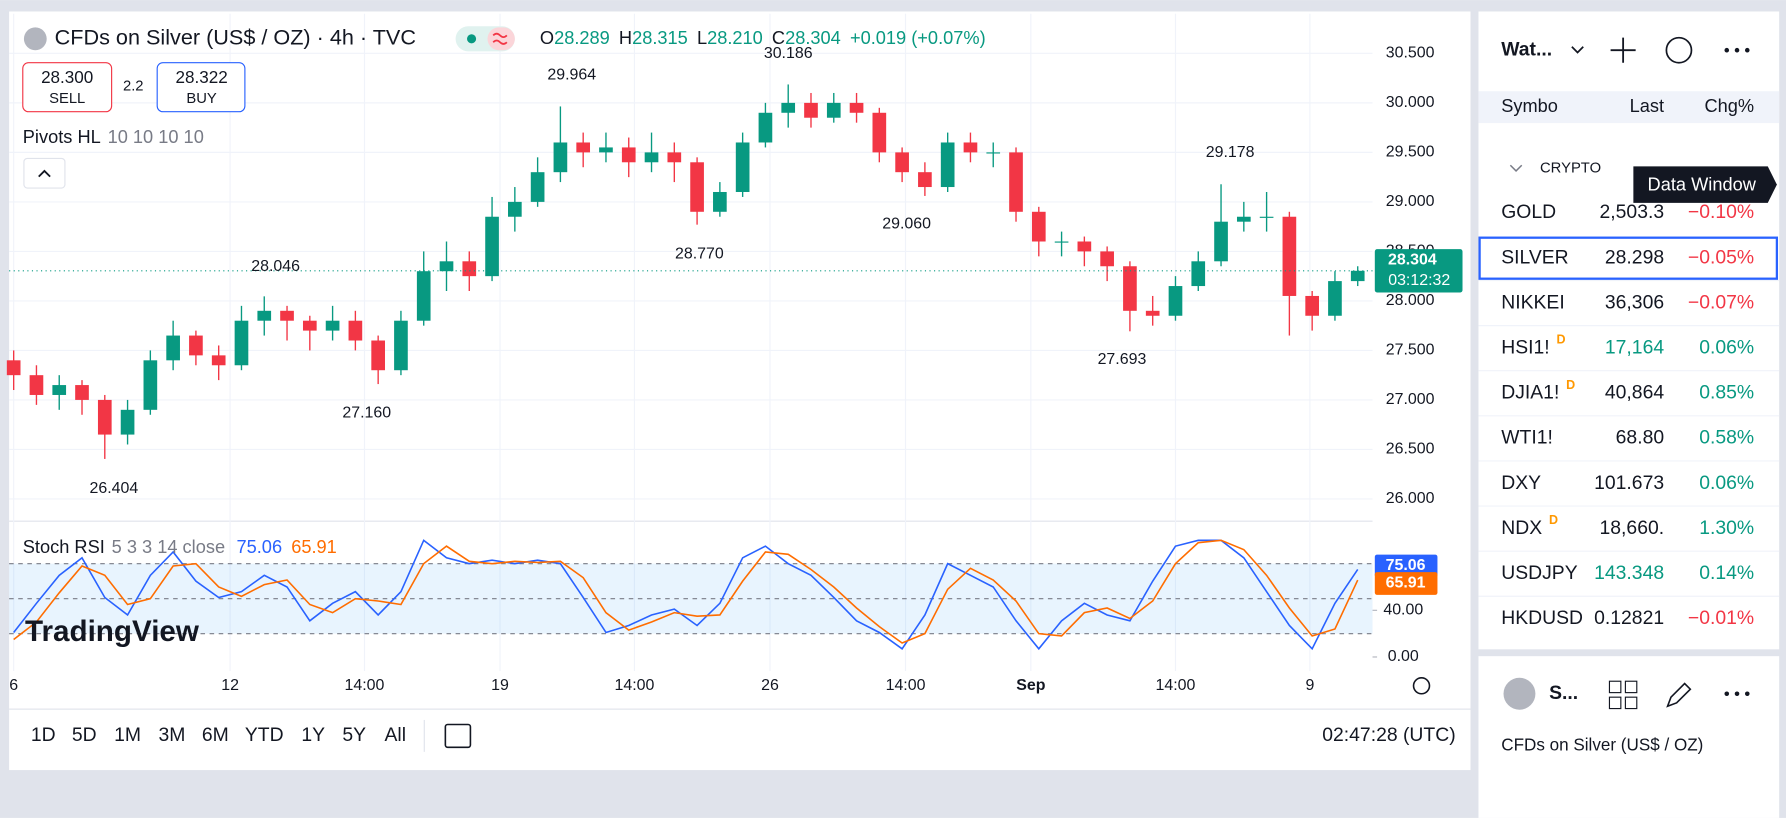 This screenshot has height=818, width=1786. Describe the element at coordinates (1679, 695) in the screenshot. I see `edit-icon` at that location.